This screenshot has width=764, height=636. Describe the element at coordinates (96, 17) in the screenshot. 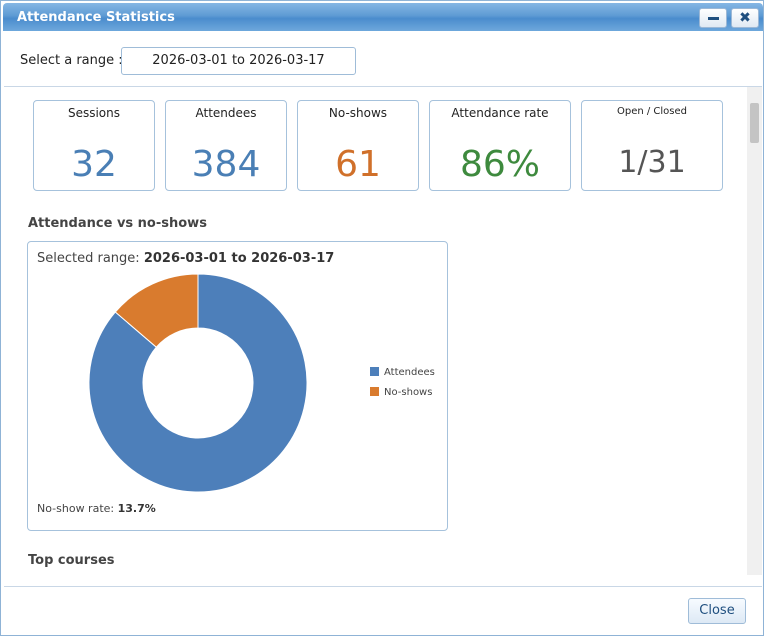

I see `dialog-title: Attendance Statistics` at that location.